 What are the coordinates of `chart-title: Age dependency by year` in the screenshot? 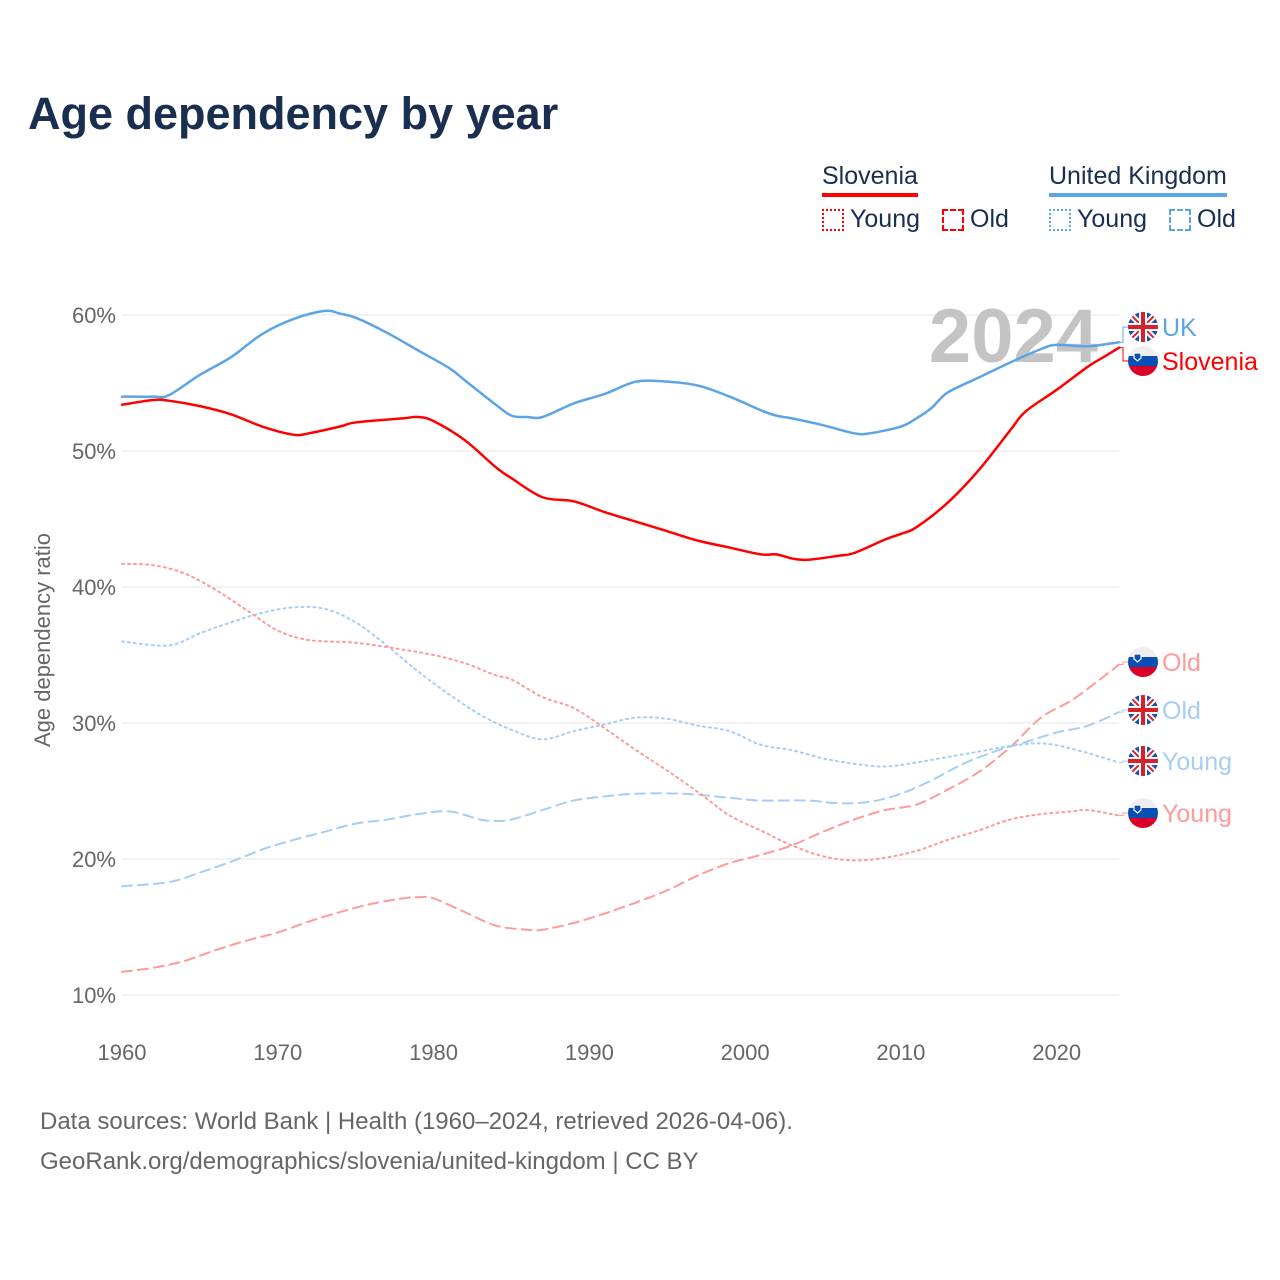 It's located at (293, 113).